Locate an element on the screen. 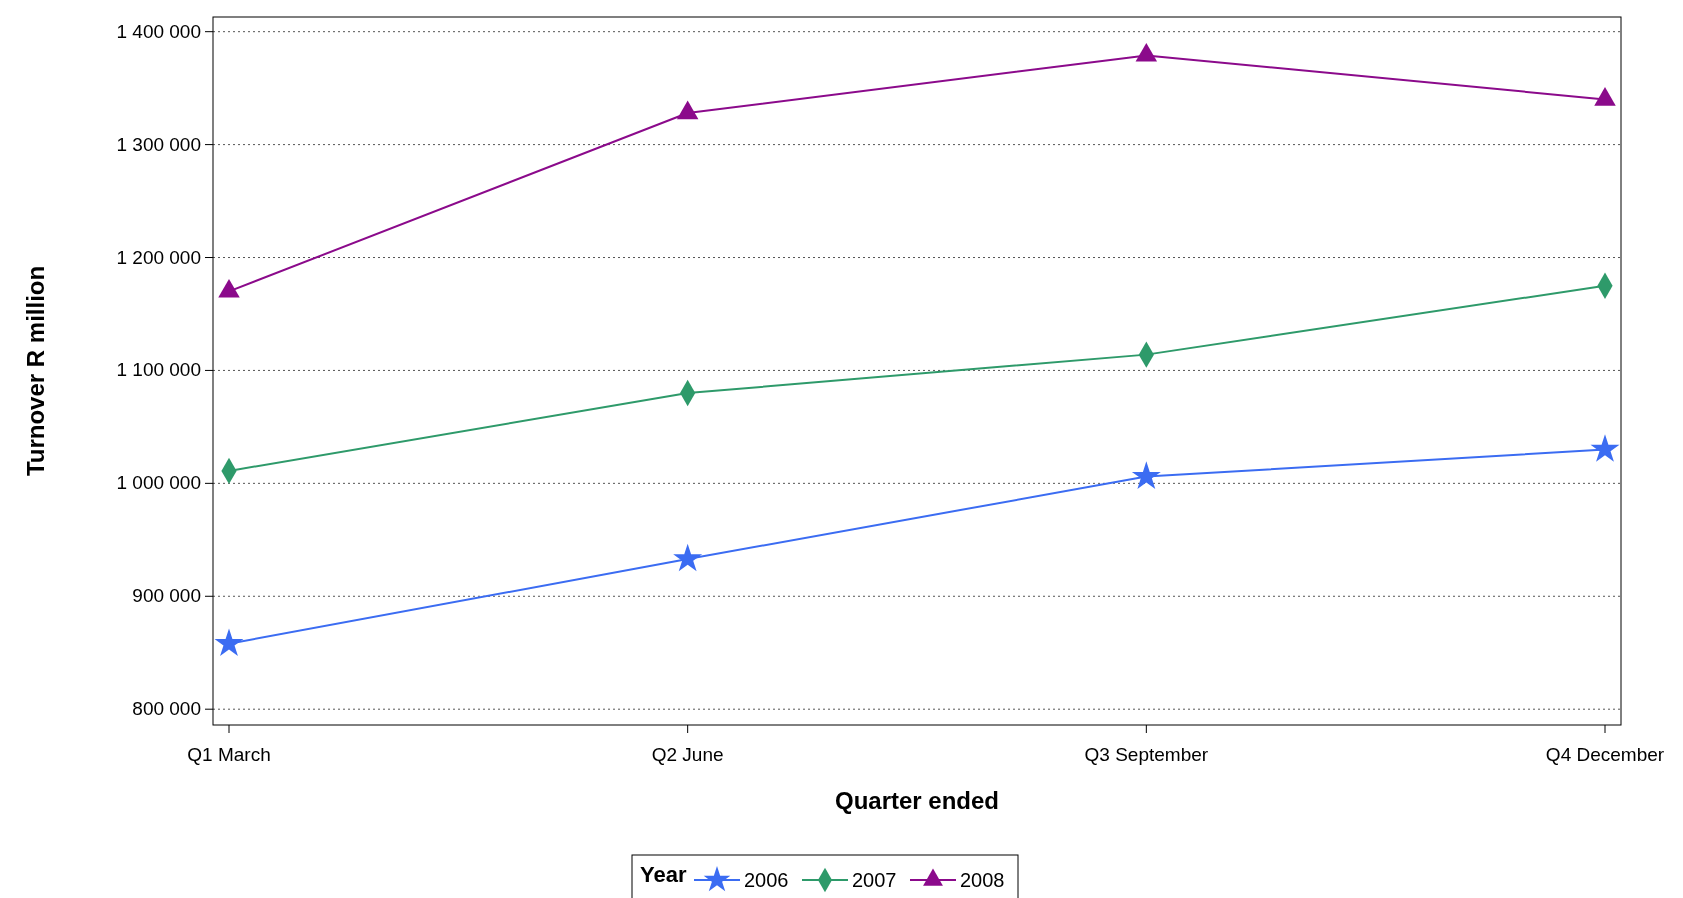 The image size is (1683, 898). y-tick-label: 1 400 000 is located at coordinates (158, 31).